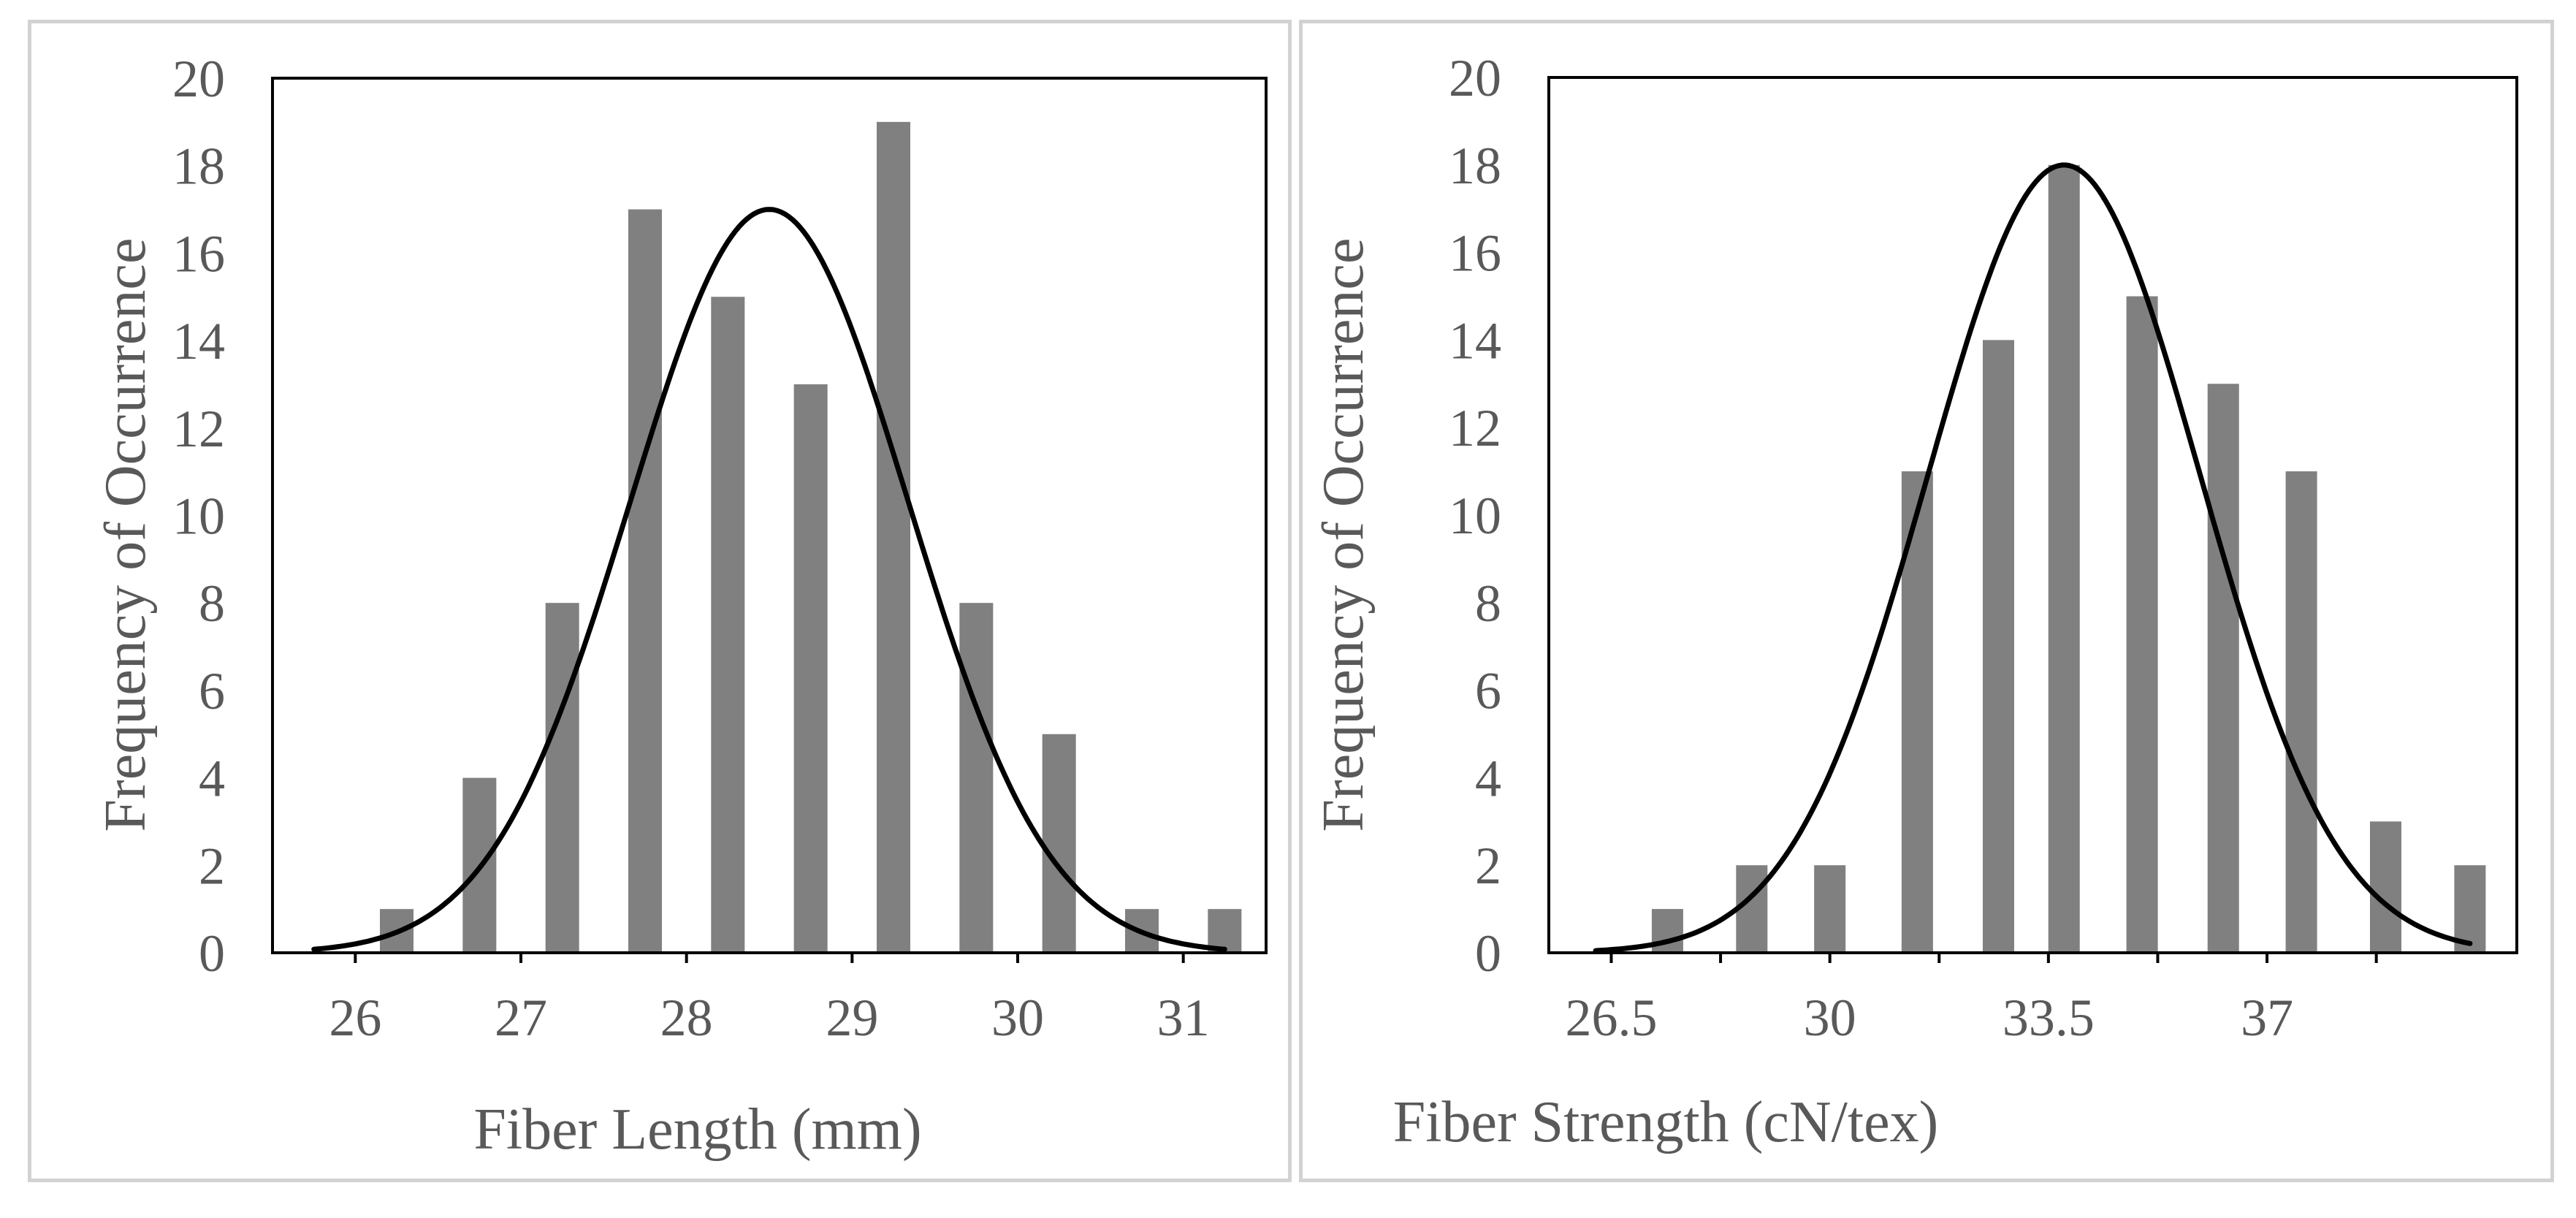  Describe the element at coordinates (1665, 1122) in the screenshot. I see `x-axis-title: Fiber Strength (cN/tex)` at that location.